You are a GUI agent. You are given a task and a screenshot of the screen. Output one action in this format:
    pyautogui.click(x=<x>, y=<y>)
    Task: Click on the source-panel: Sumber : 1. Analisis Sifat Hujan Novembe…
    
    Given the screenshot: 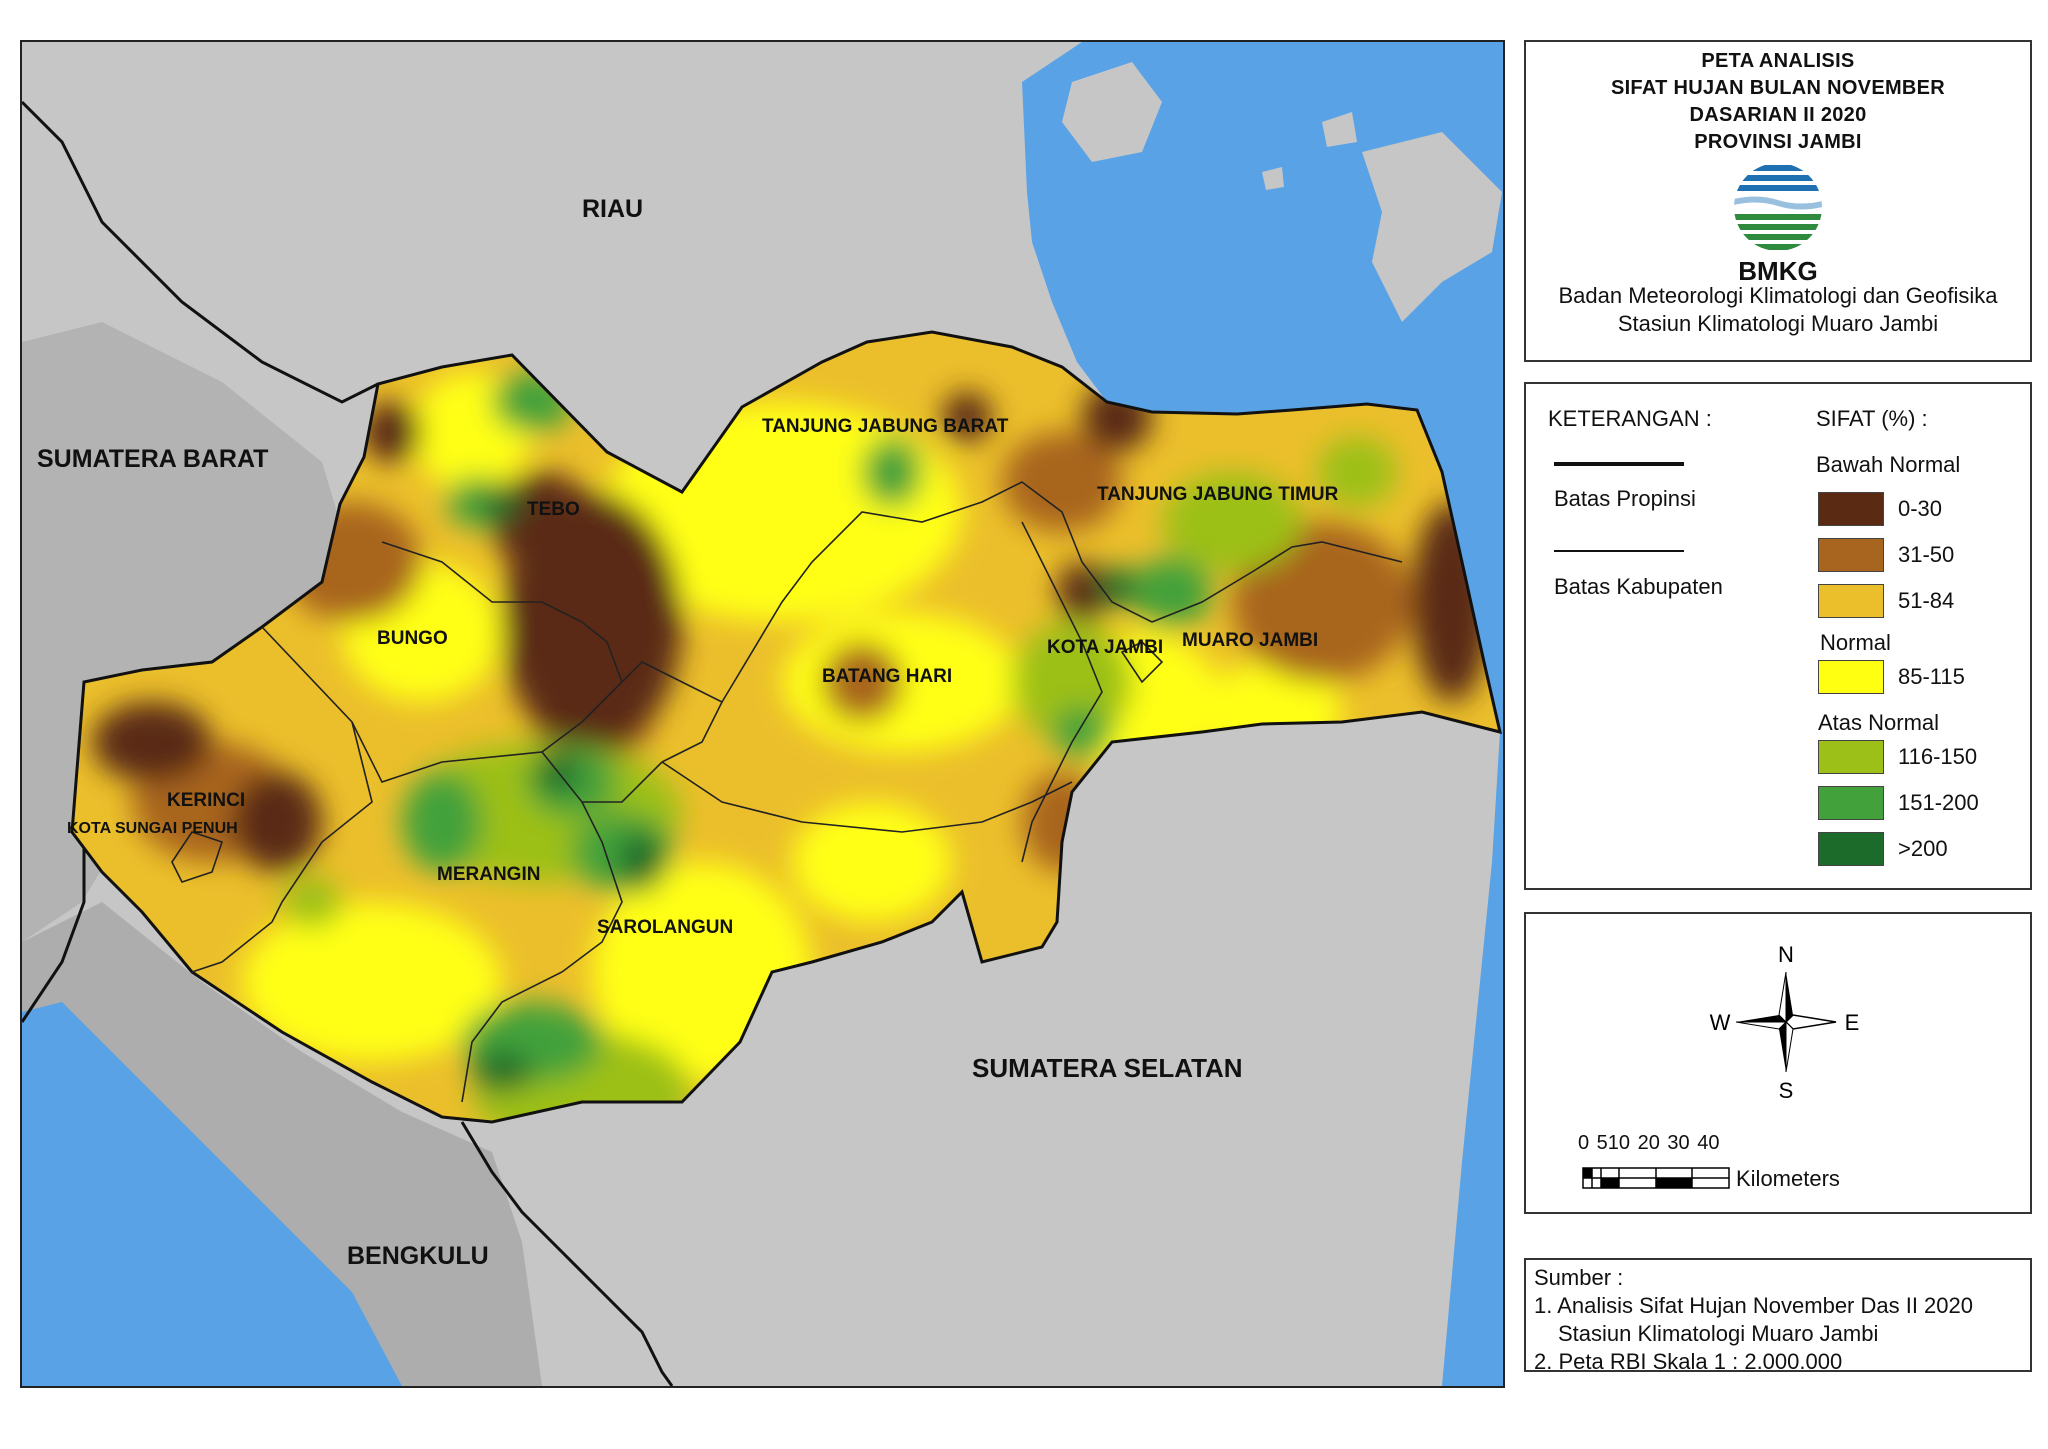 What is the action you would take?
    pyautogui.click(x=1778, y=1316)
    